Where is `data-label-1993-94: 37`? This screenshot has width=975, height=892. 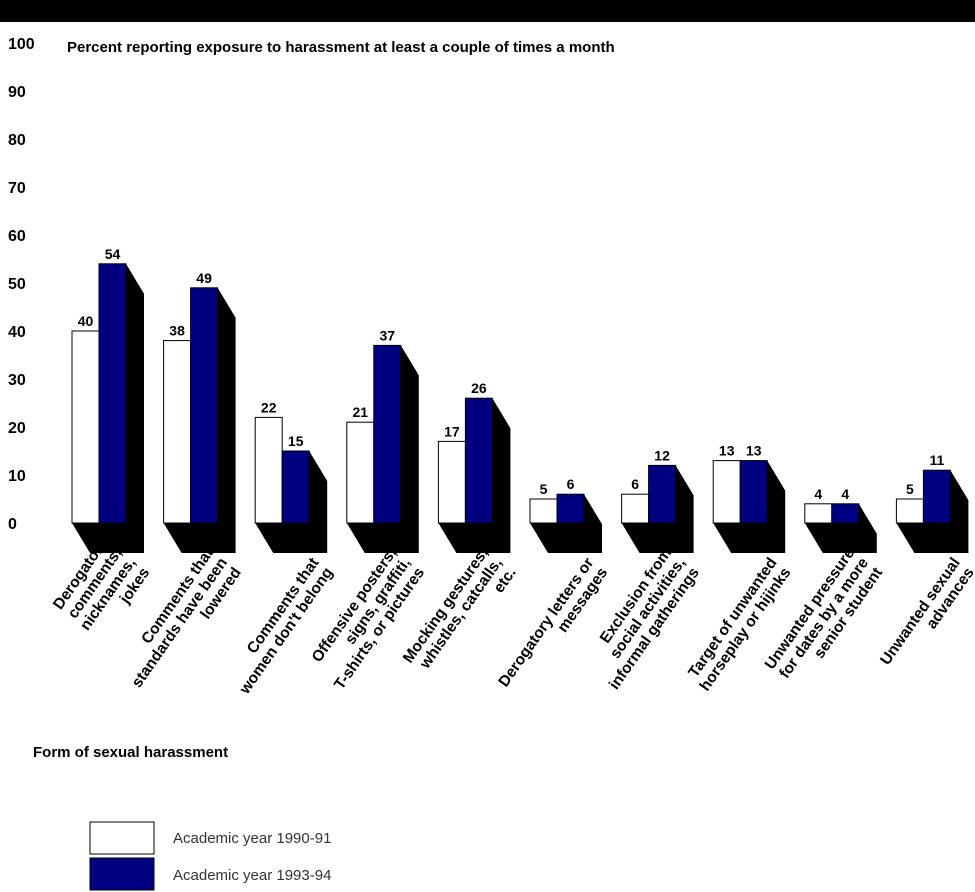 data-label-1993-94: 37 is located at coordinates (388, 335).